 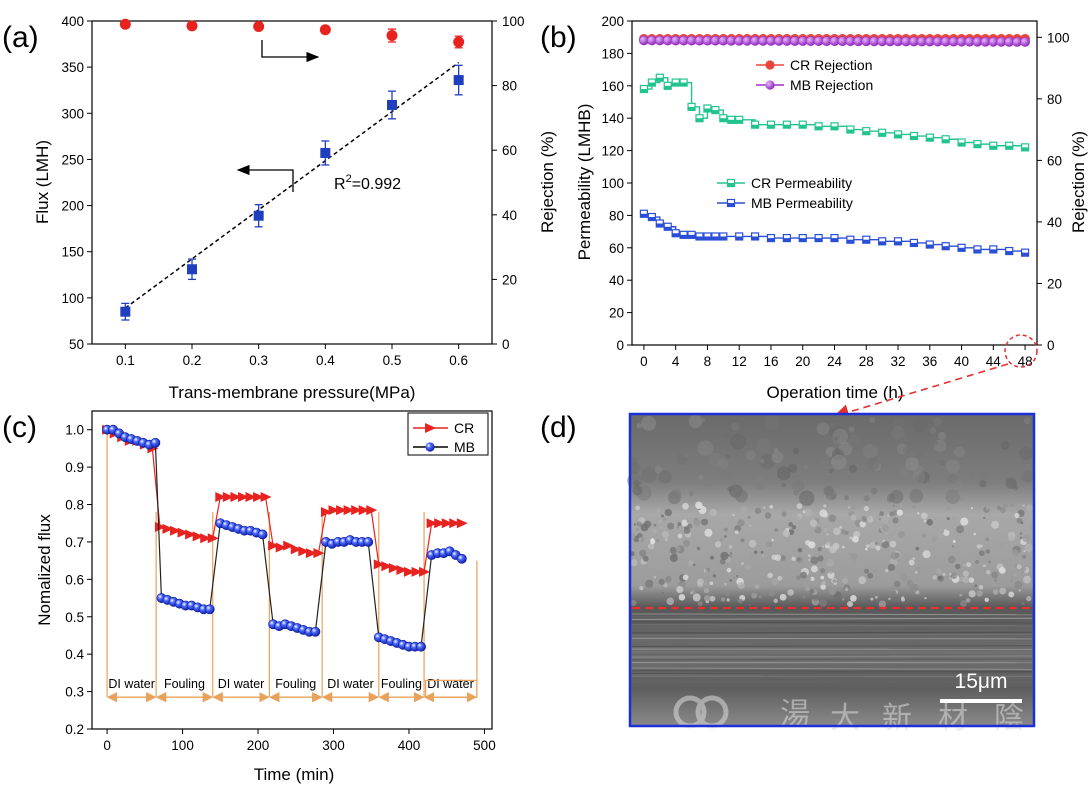 I want to click on x-tick-label: 0, so click(x=107, y=745).